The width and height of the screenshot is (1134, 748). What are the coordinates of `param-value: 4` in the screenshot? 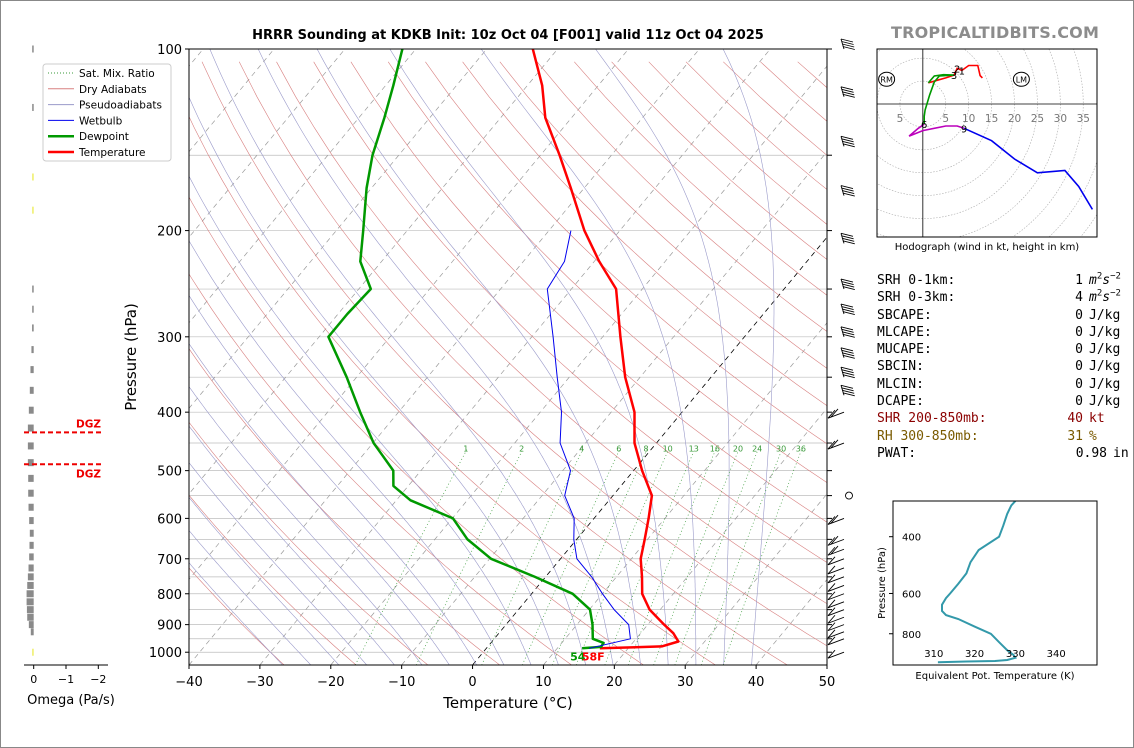 It's located at (1079, 298).